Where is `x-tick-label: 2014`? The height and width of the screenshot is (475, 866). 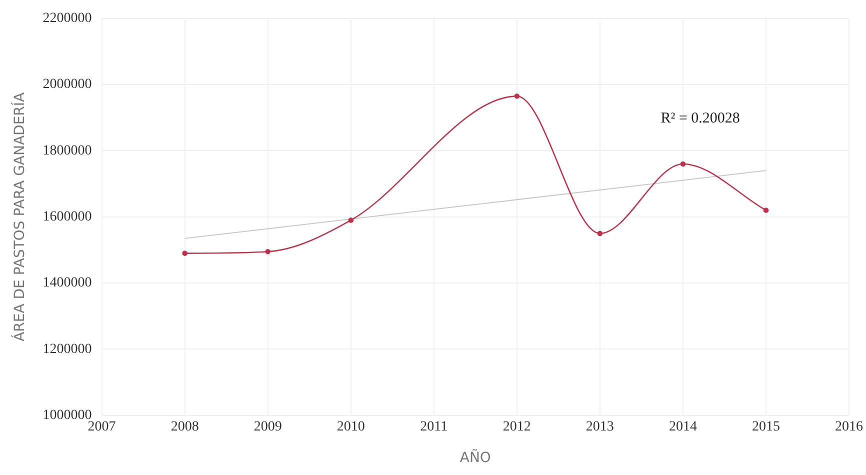 x-tick-label: 2014 is located at coordinates (682, 426).